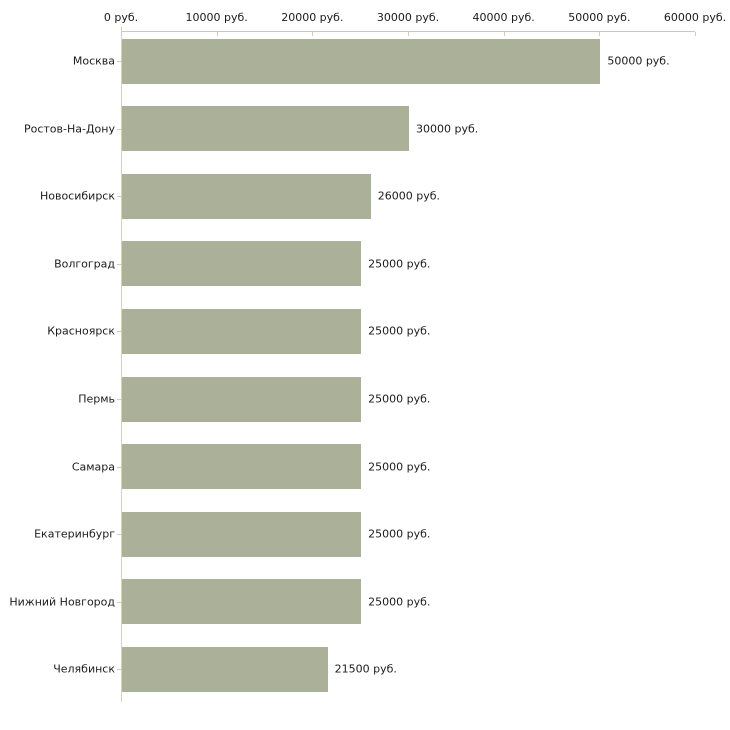 This screenshot has height=730, width=730. What do you see at coordinates (503, 17) in the screenshot?
I see `x-axis-tick-label: 40000 руб.` at bounding box center [503, 17].